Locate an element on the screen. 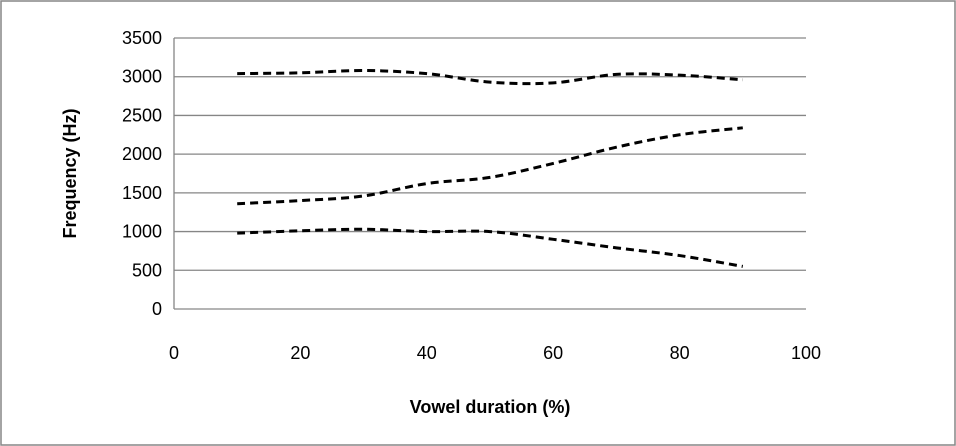  y-tick-label-2500: 2500 is located at coordinates (142, 115).